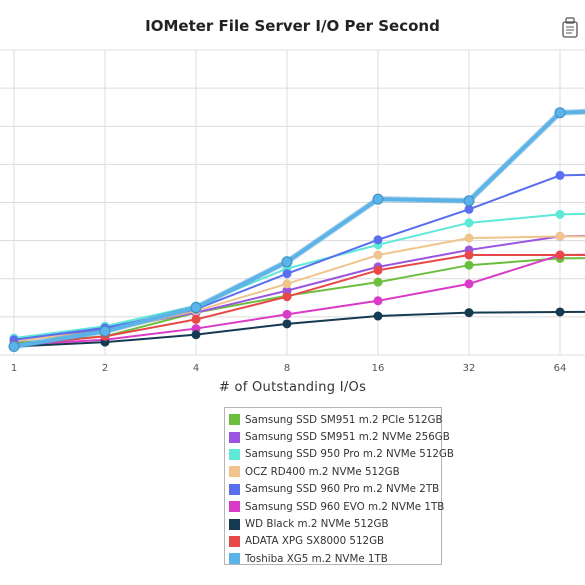 This screenshot has height=585, width=585. What do you see at coordinates (349, 454) in the screenshot?
I see `legend-label: Samsung SSD 950 Pro m.2 NVMe 512GB` at bounding box center [349, 454].